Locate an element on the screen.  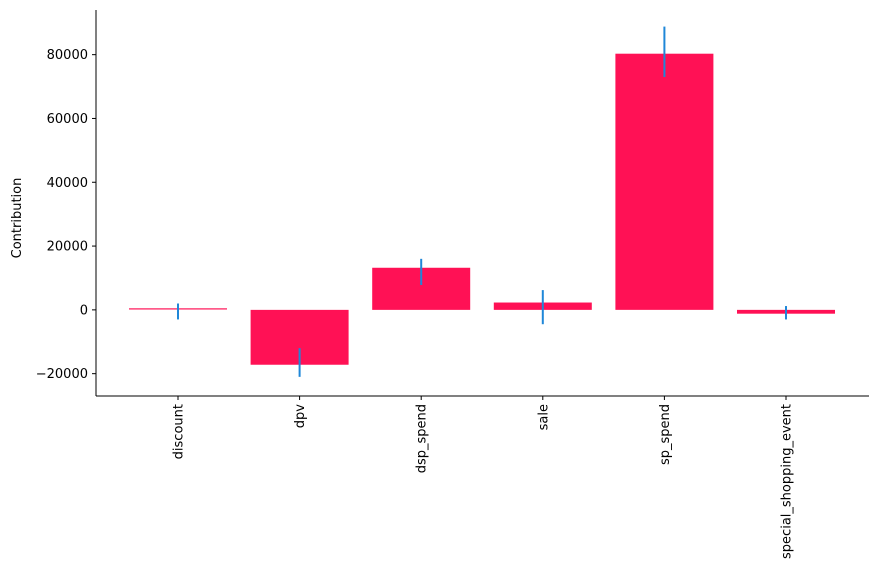
y-tick-label: −20000 is located at coordinates (62, 374).